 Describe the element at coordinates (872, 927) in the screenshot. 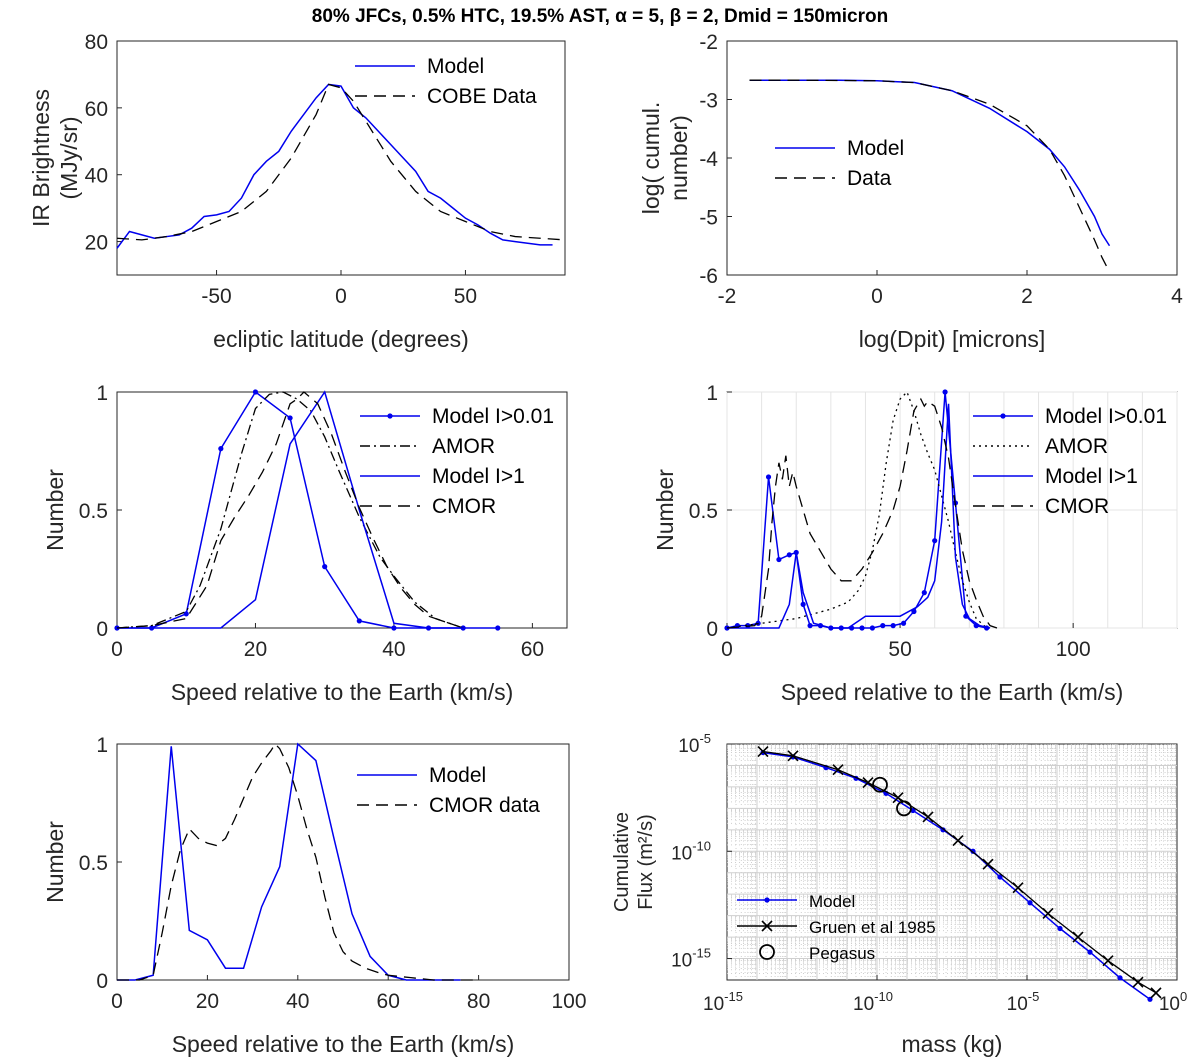

I see `legend-gruen-et-al-1985-label: Gruen et al 1985` at that location.